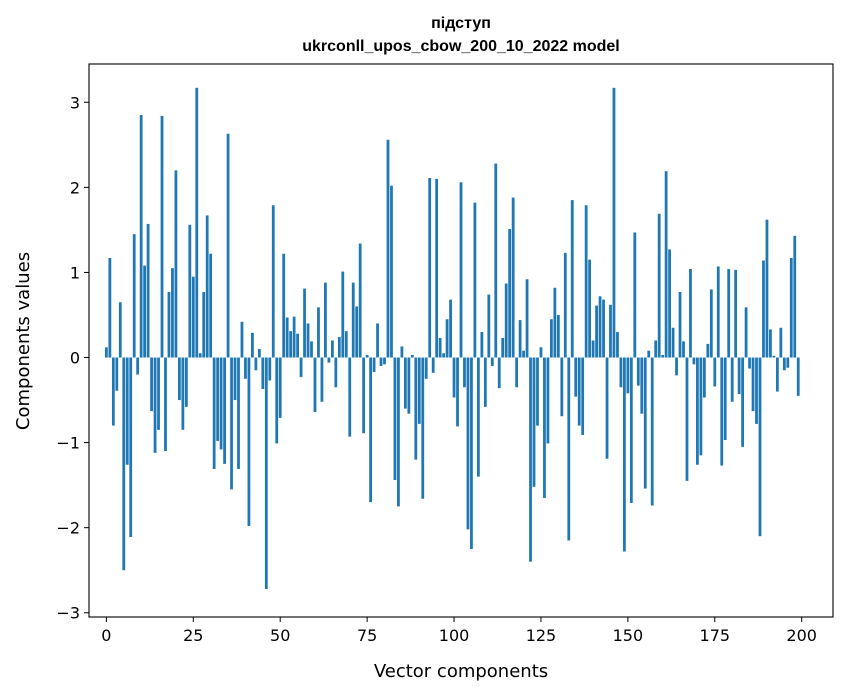  What do you see at coordinates (68, 613) in the screenshot?
I see `y-tick-label: −3` at bounding box center [68, 613].